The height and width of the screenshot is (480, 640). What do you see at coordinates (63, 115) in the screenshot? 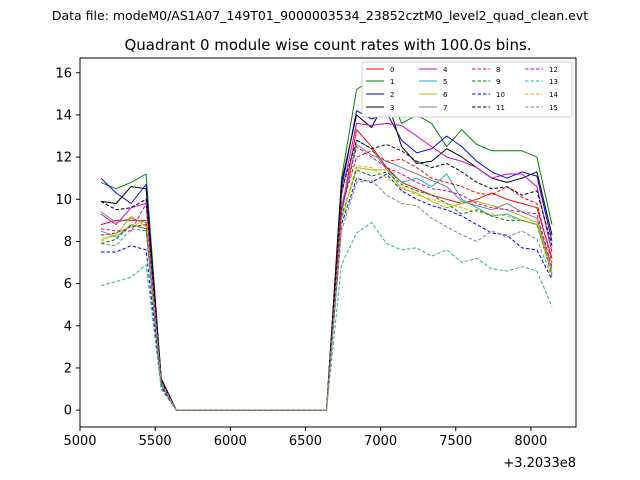
I see `y-tick-label: 14` at bounding box center [63, 115].